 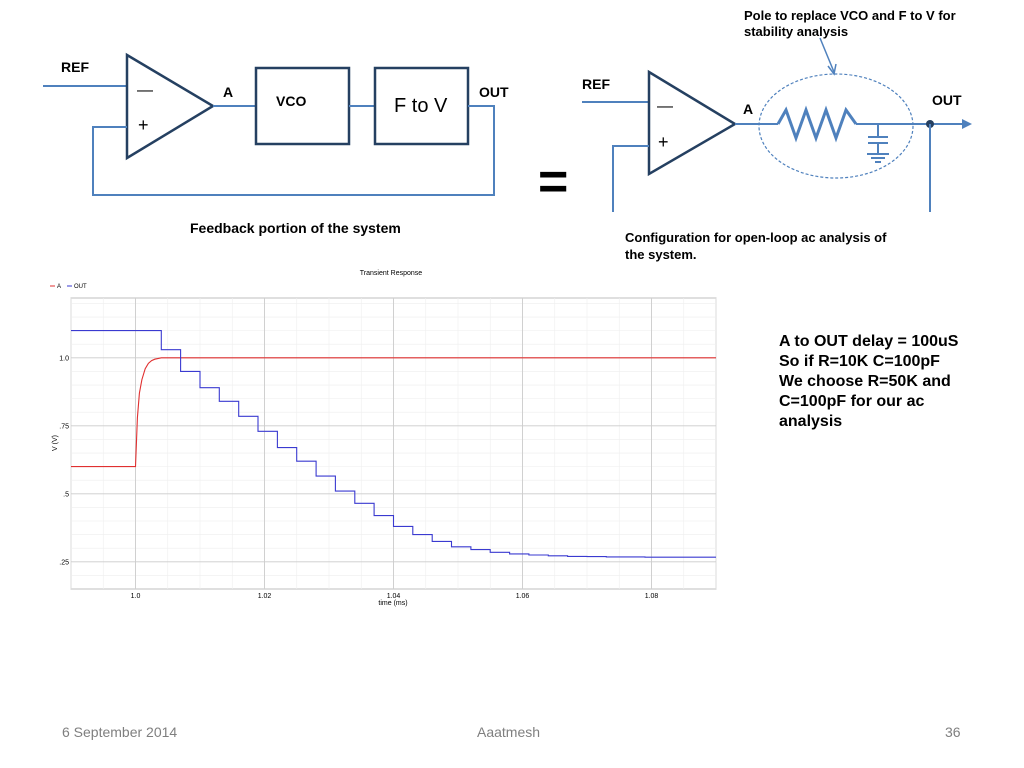 I want to click on op-amp-triangle, so click(x=170, y=106).